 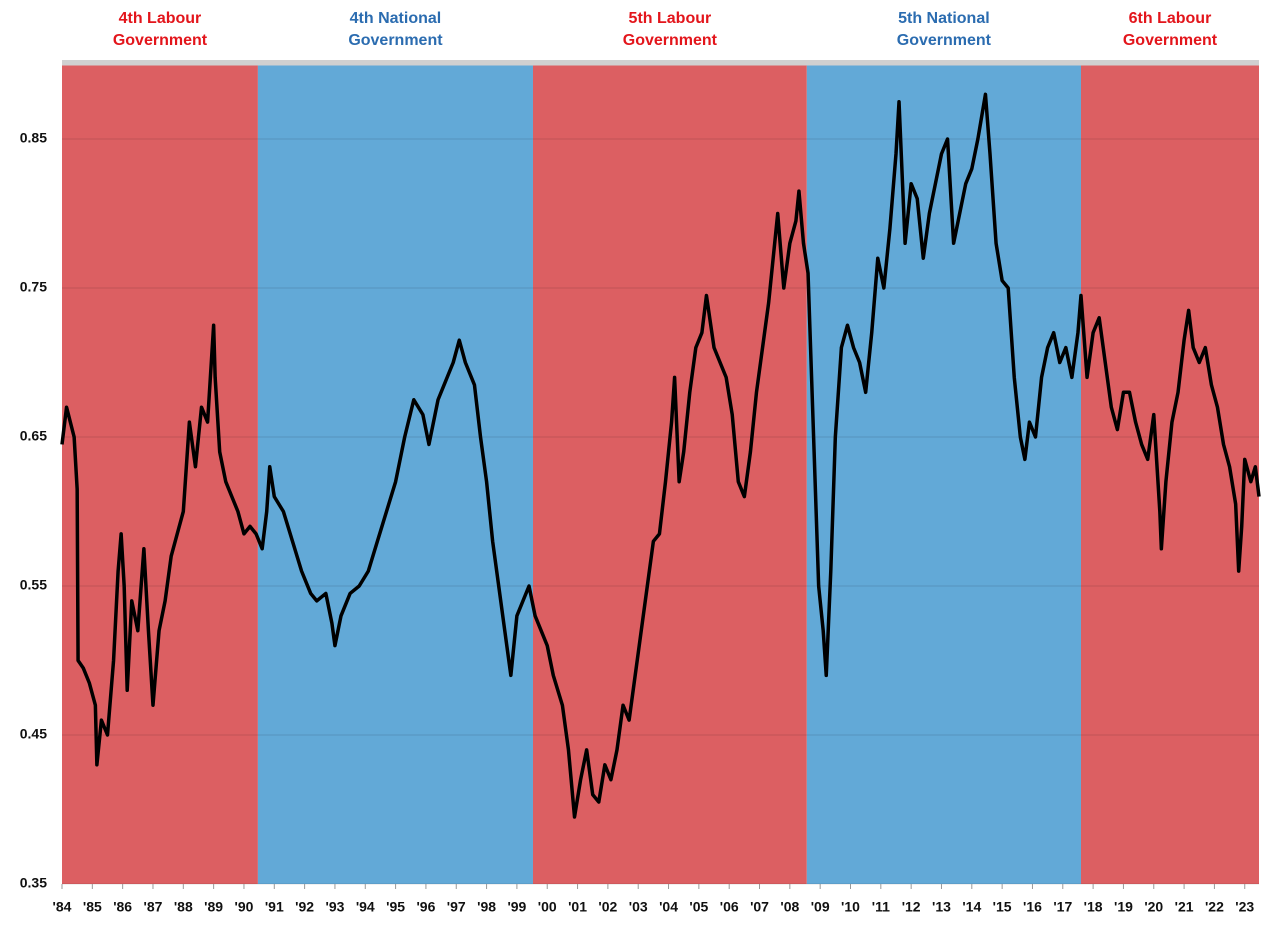 I want to click on period-label: 4th National Government, so click(x=395, y=29).